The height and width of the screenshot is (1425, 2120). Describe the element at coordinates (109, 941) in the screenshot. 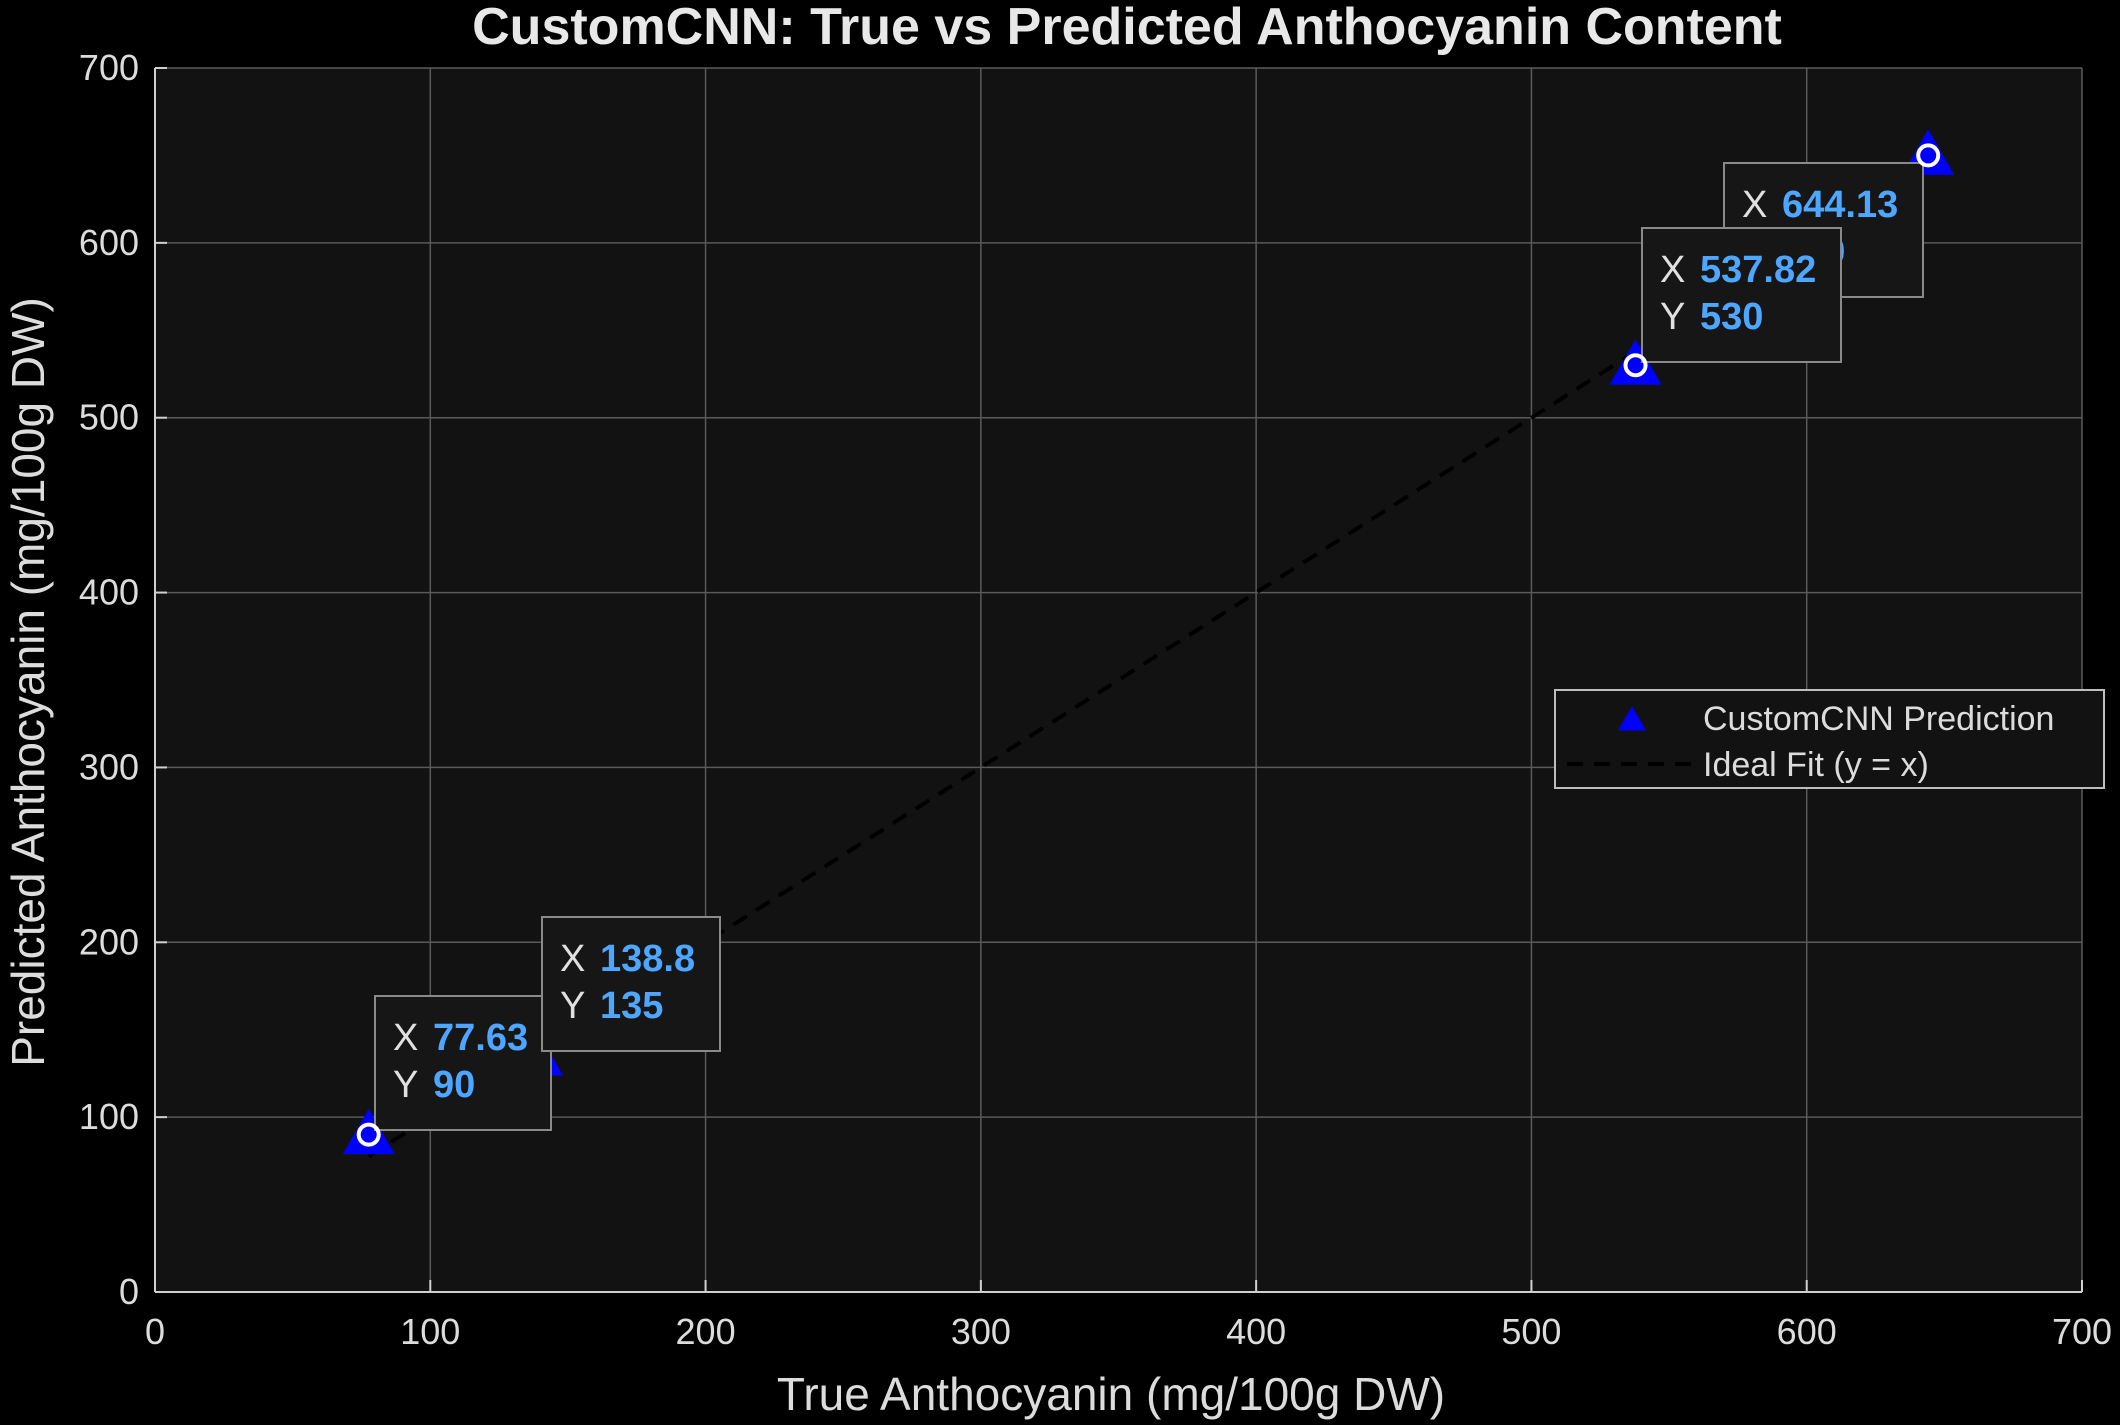

I see `y-tick-label: 200` at that location.